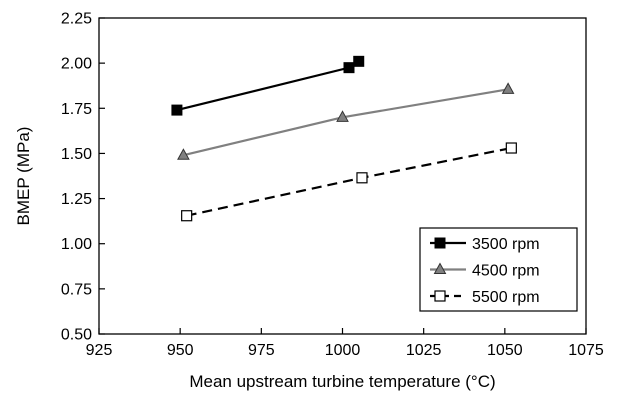  I want to click on x-tick-label: 1075, so click(586, 350).